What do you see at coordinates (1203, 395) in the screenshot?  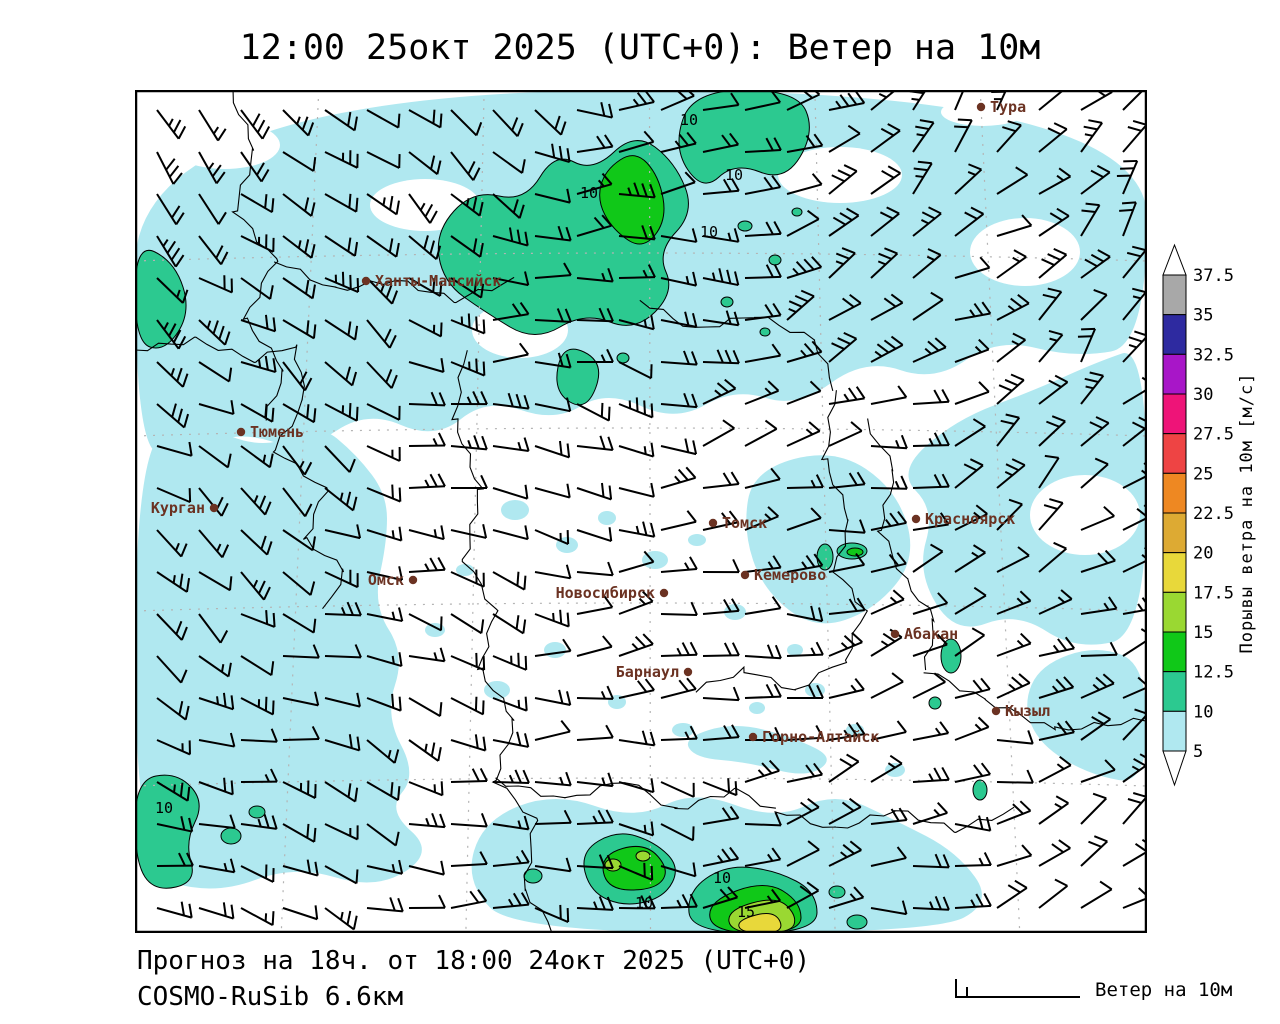 I see `legend-tick-label: 30` at bounding box center [1203, 395].